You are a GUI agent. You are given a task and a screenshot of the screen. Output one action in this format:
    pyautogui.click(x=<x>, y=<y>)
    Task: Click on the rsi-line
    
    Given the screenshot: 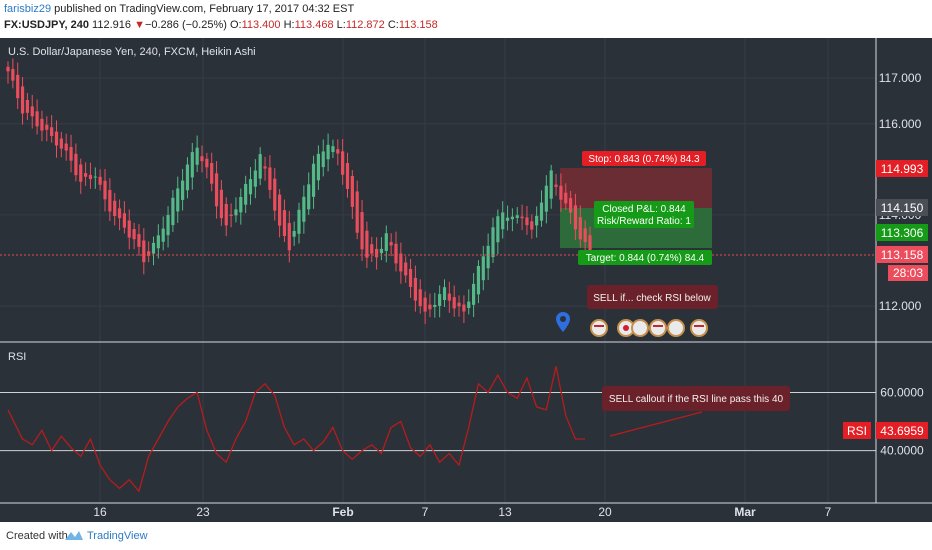 What is the action you would take?
    pyautogui.click(x=296, y=429)
    